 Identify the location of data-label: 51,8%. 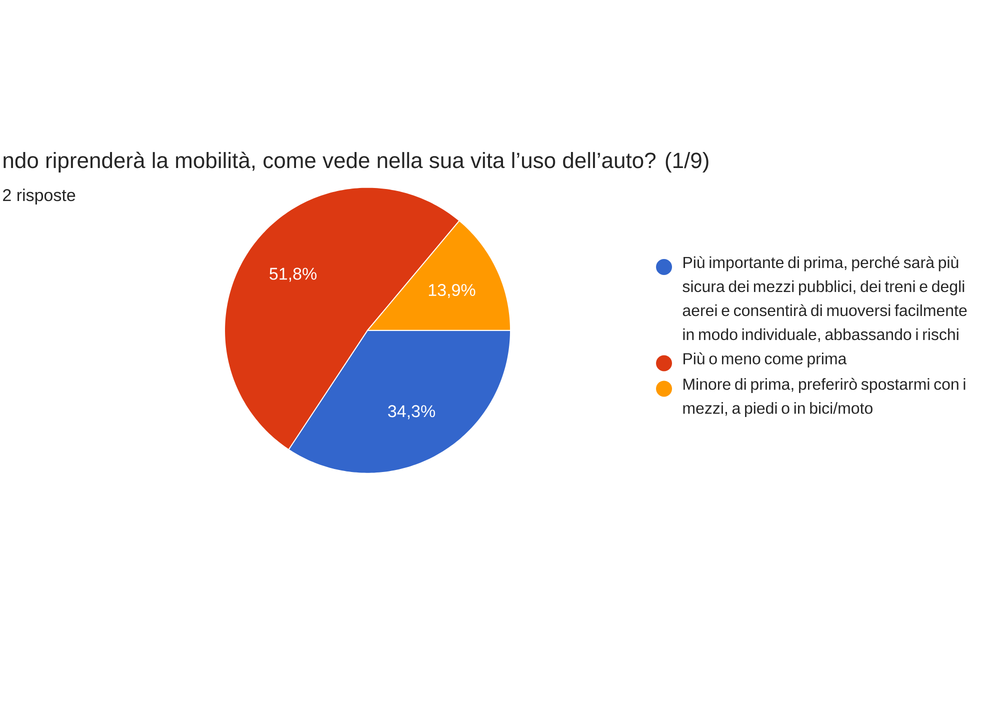
(293, 275).